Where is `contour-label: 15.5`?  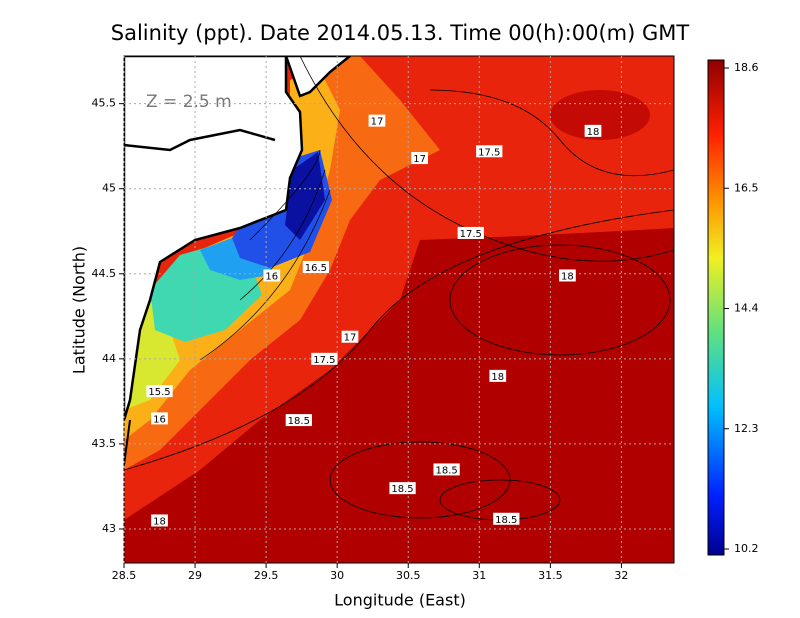
contour-label: 15.5 is located at coordinates (159, 392).